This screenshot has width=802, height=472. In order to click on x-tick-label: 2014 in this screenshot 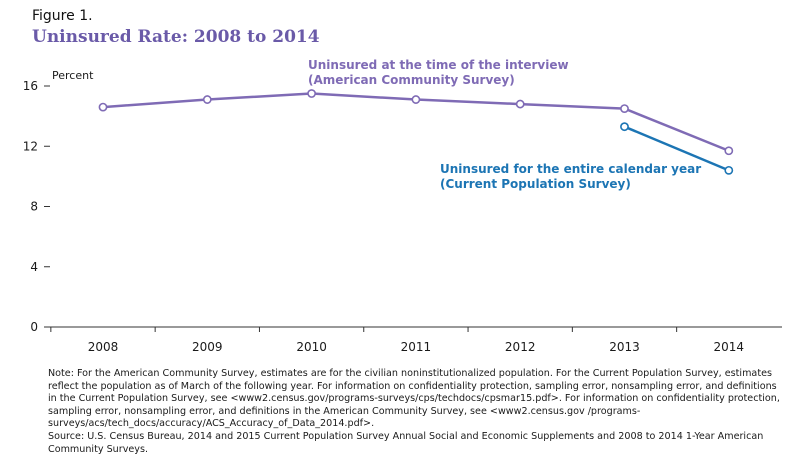, I will do `click(729, 347)`.